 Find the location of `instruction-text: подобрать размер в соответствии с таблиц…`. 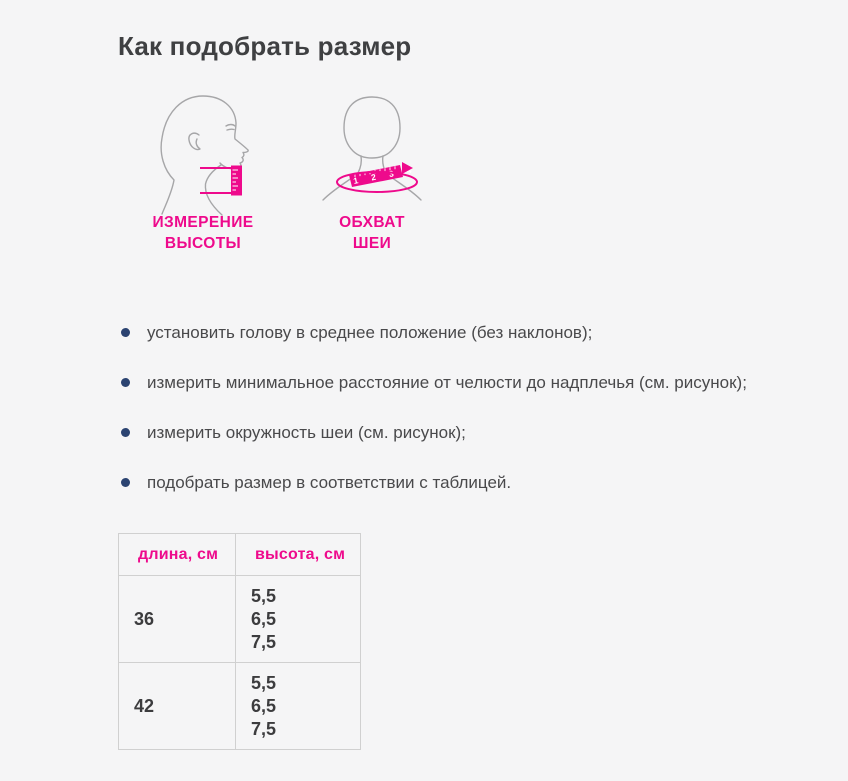

instruction-text: подобрать размер в соответствии с таблиц… is located at coordinates (329, 482).